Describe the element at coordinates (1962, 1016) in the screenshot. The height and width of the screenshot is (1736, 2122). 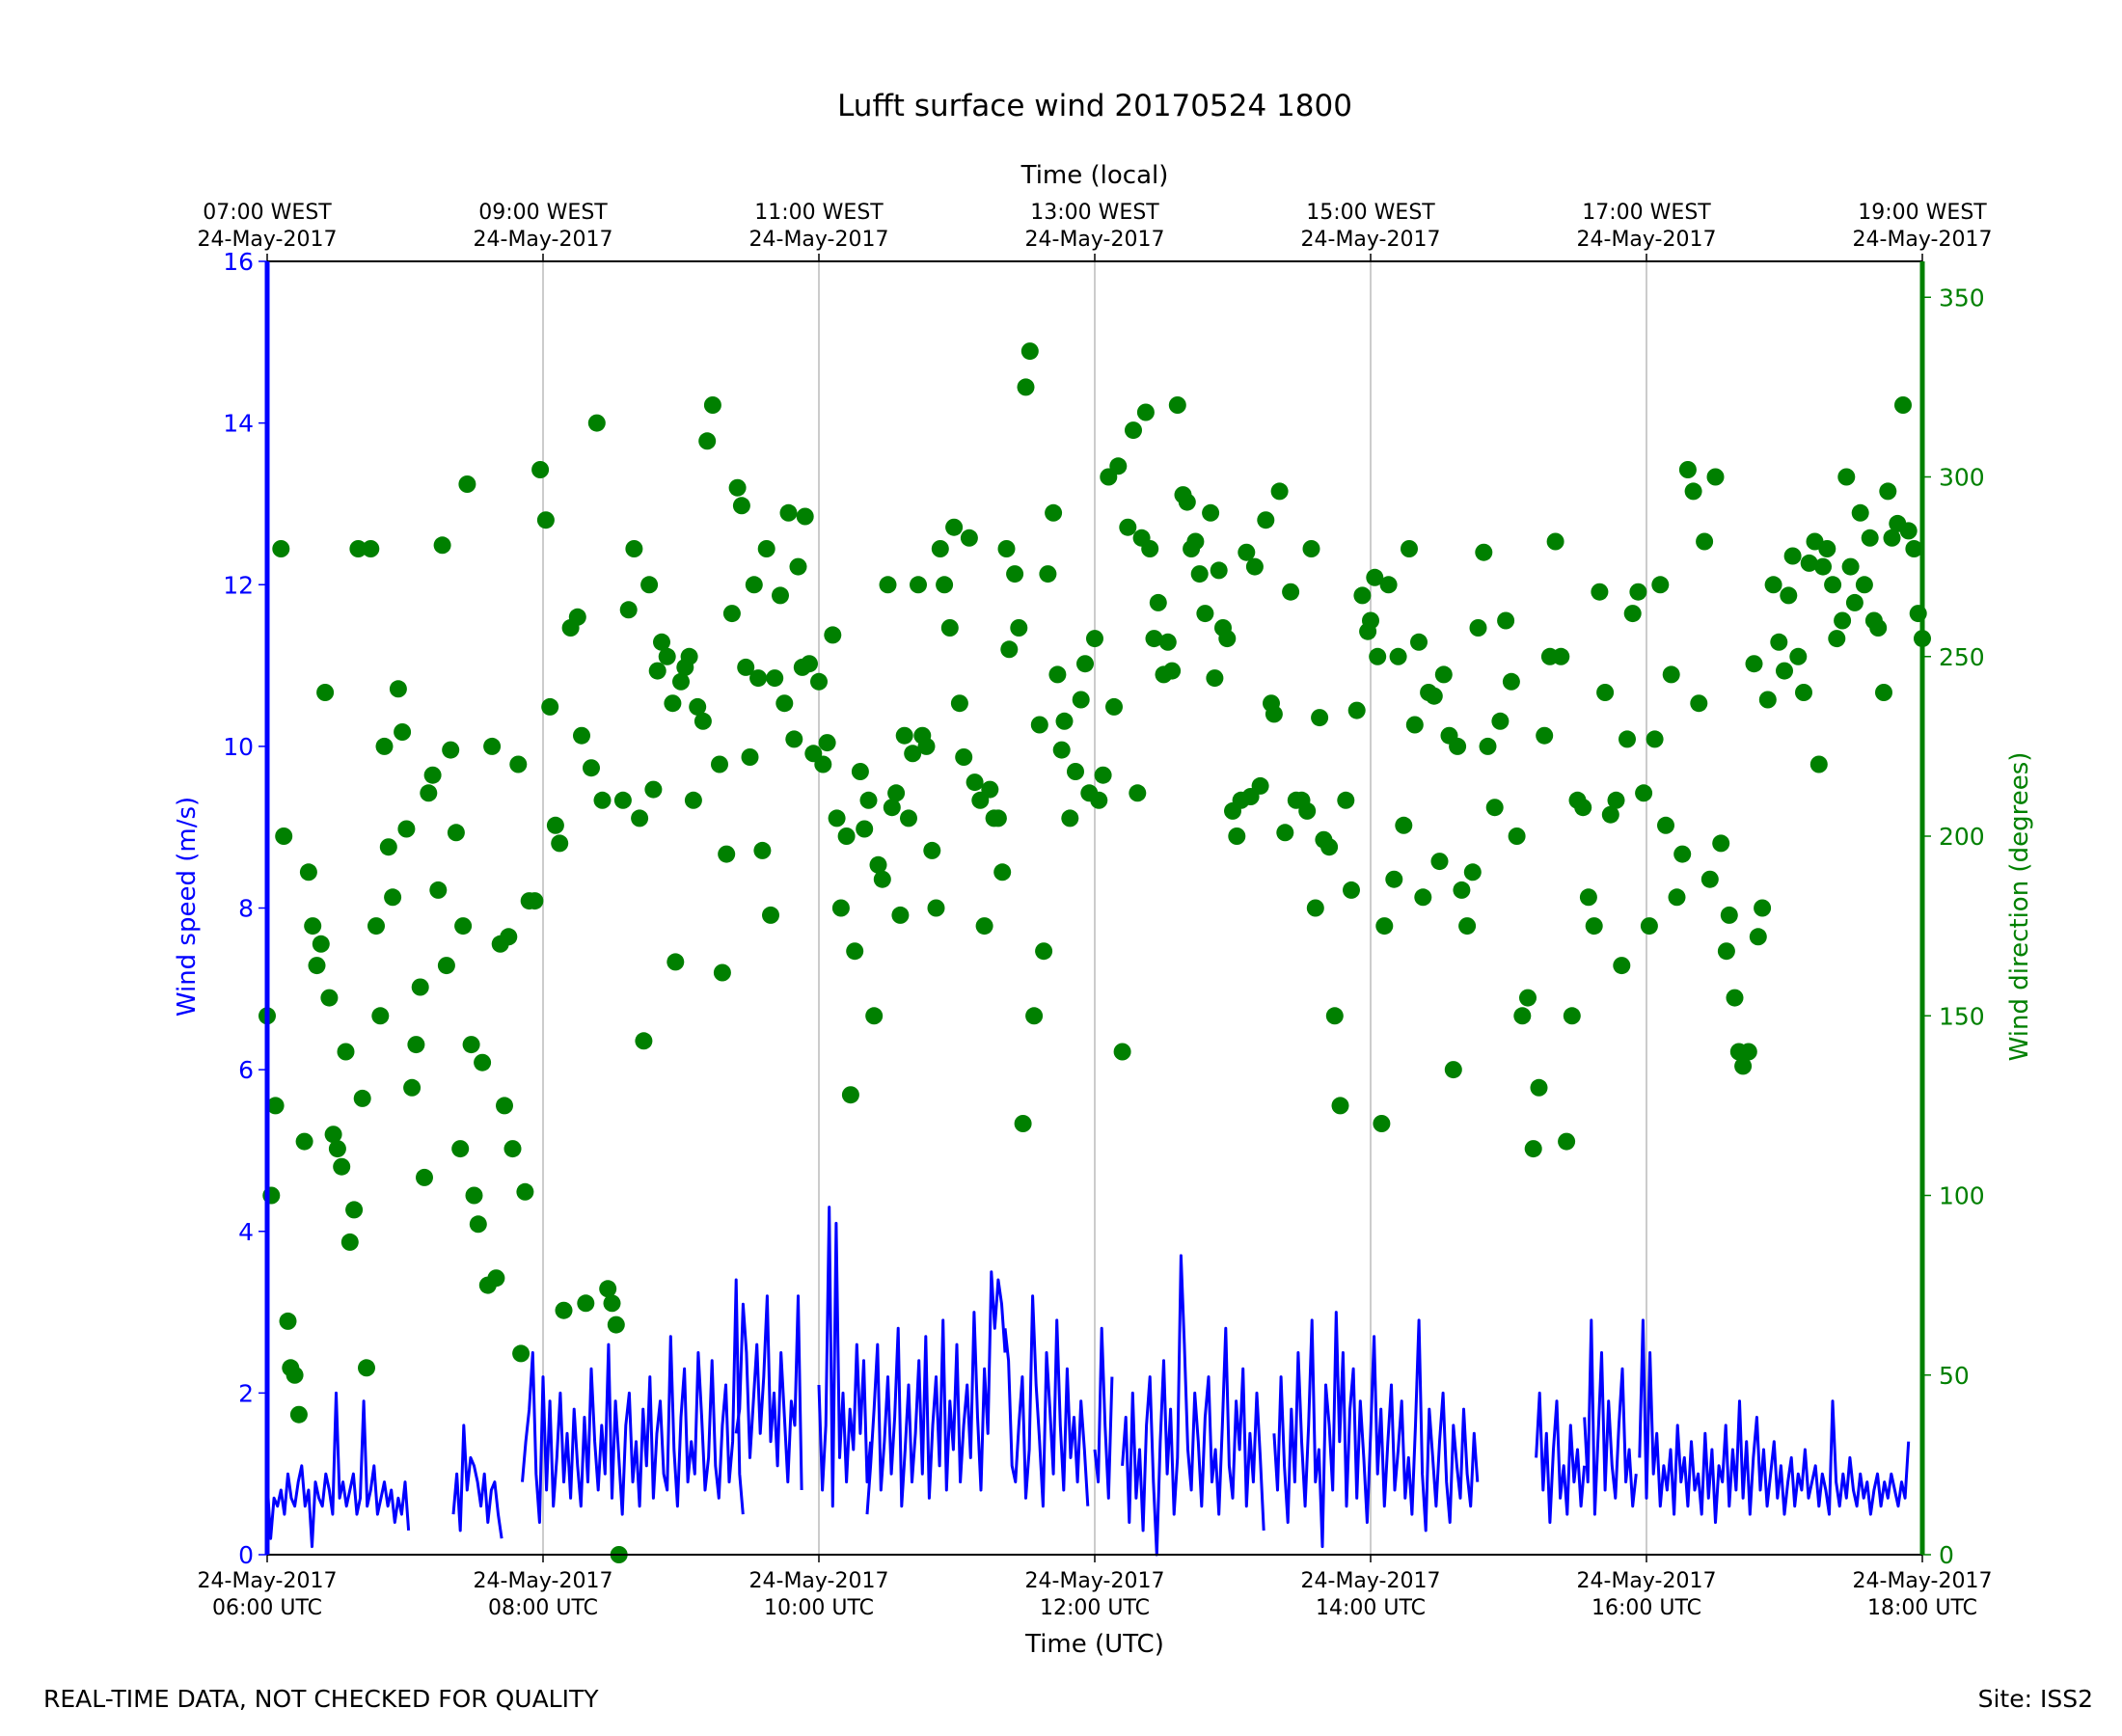
I see `right-tick-label: 150` at that location.